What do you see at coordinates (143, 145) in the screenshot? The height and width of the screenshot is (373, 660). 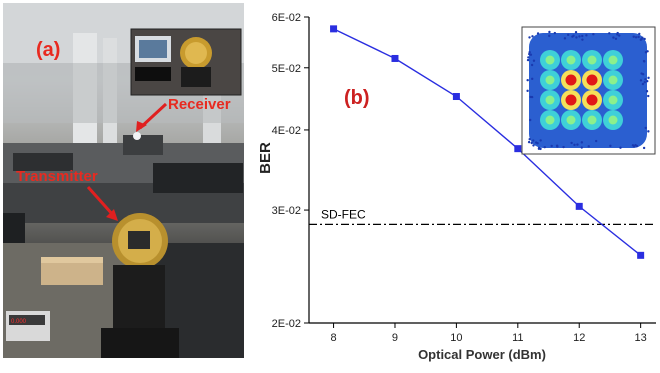 I see `receiver-device` at bounding box center [143, 145].